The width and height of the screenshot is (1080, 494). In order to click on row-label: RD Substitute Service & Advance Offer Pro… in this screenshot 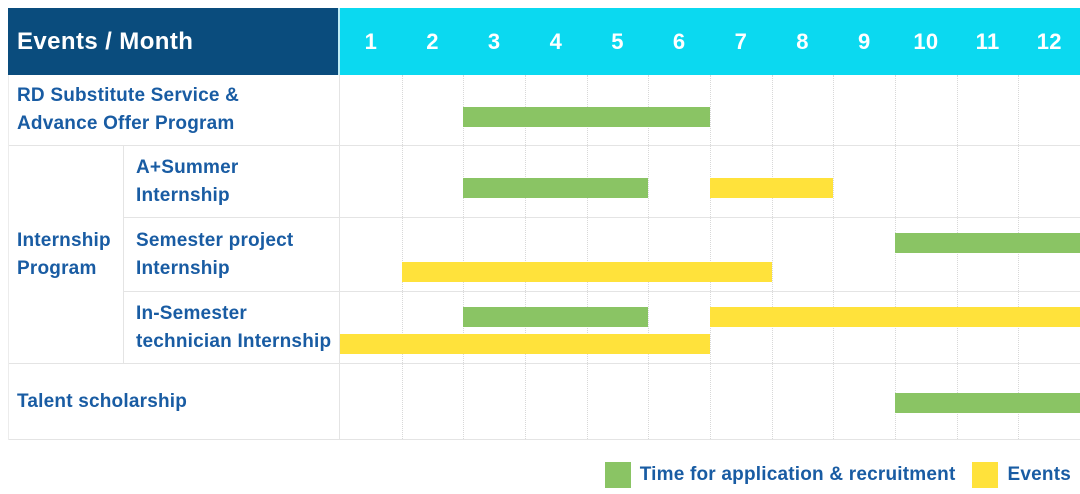, I will do `click(174, 110)`.